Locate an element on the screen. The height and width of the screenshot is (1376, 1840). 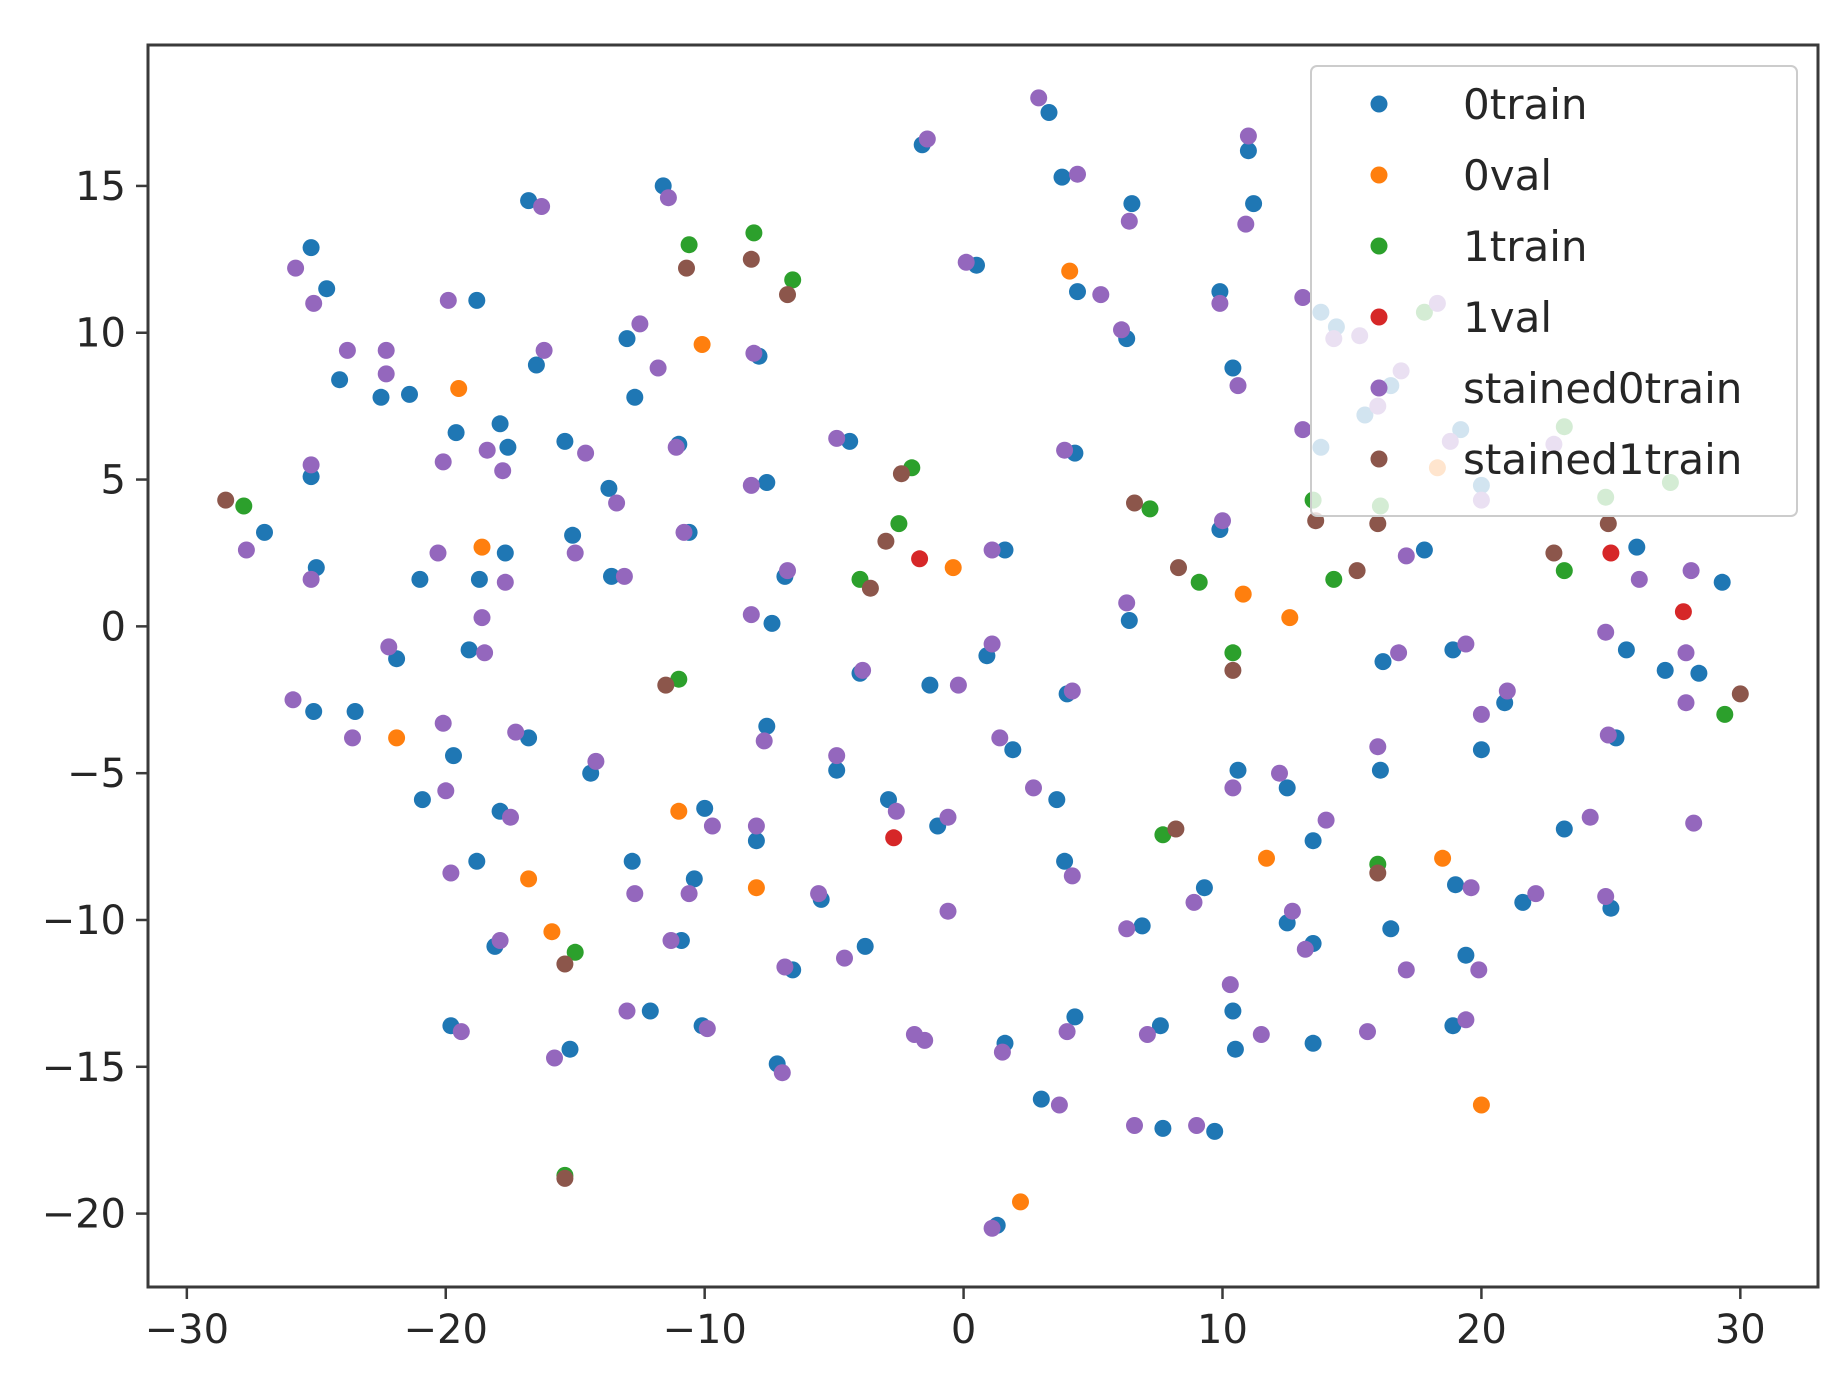
series-1val is located at coordinates (1288, 695).